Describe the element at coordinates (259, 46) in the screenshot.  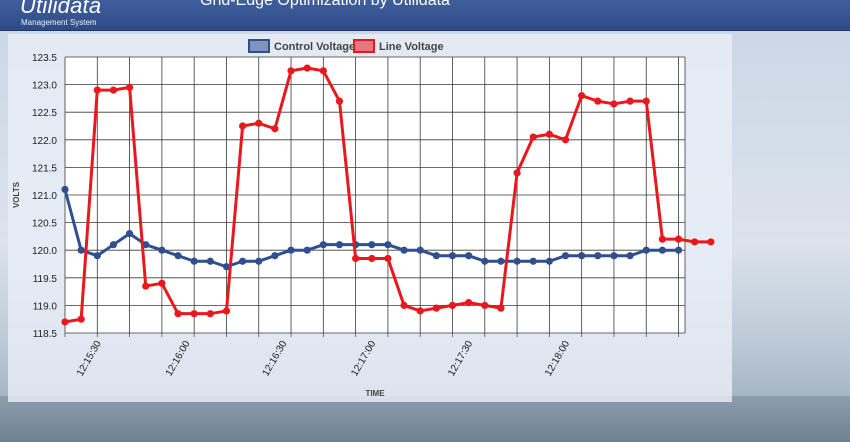
I see `legend-swatch` at that location.